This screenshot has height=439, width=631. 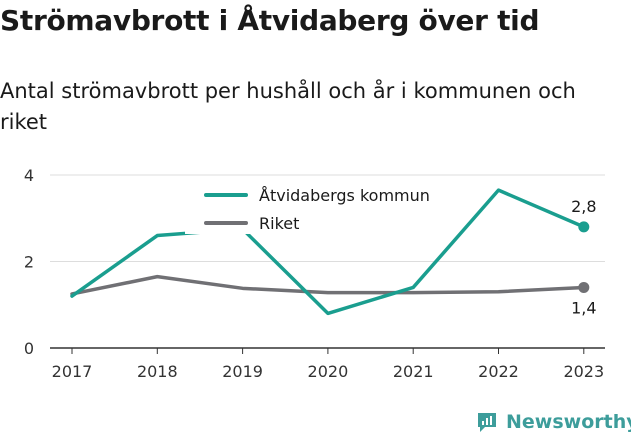 I want to click on end-point-riket, so click(x=584, y=287).